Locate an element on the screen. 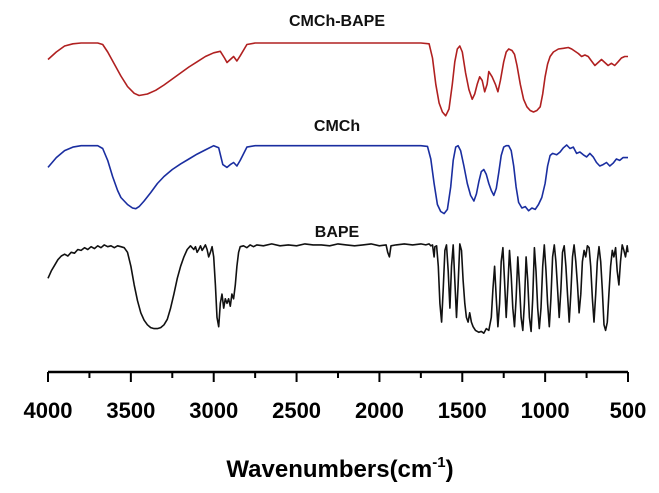 The image size is (659, 493). x-axis-title-main: Wavenumbers(cm is located at coordinates (329, 469).